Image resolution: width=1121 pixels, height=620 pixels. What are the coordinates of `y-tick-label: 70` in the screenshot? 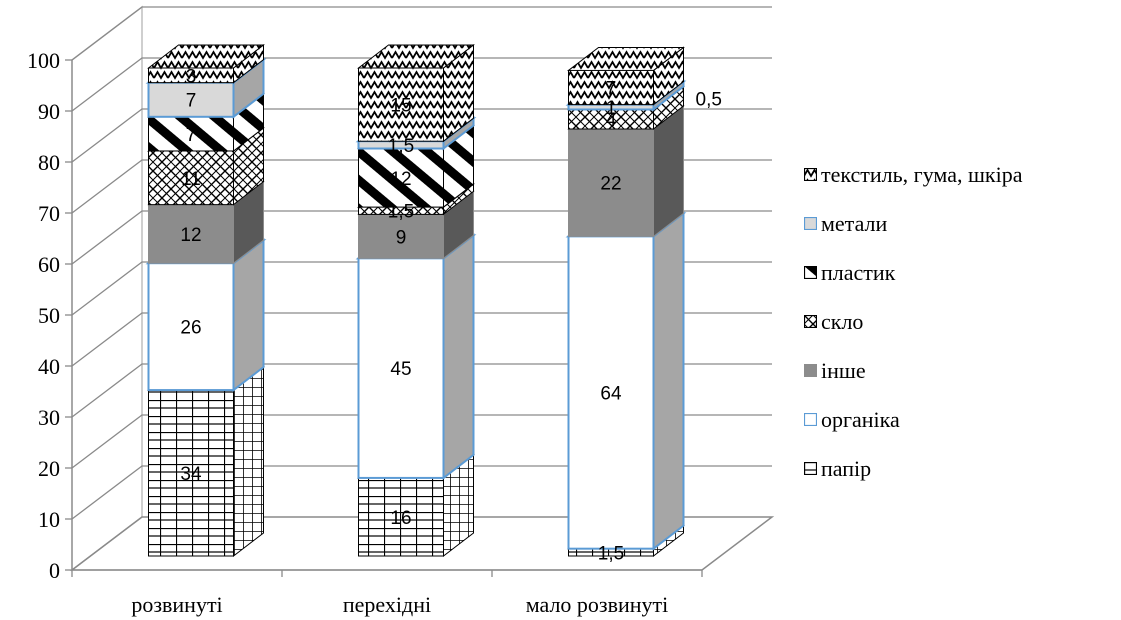 It's located at (49, 213).